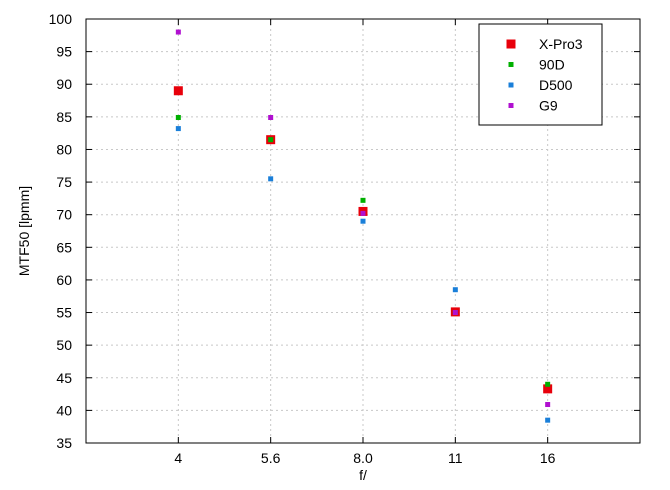  Describe the element at coordinates (548, 106) in the screenshot. I see `legend-label: G9` at that location.